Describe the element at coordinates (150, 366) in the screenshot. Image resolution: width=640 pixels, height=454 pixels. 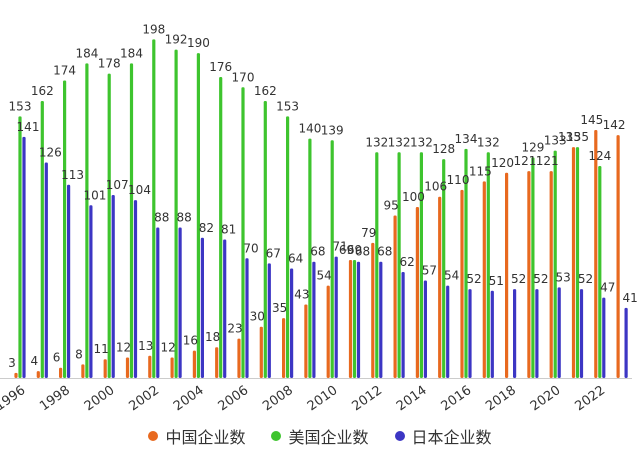
I see `bar-china-2002` at that location.